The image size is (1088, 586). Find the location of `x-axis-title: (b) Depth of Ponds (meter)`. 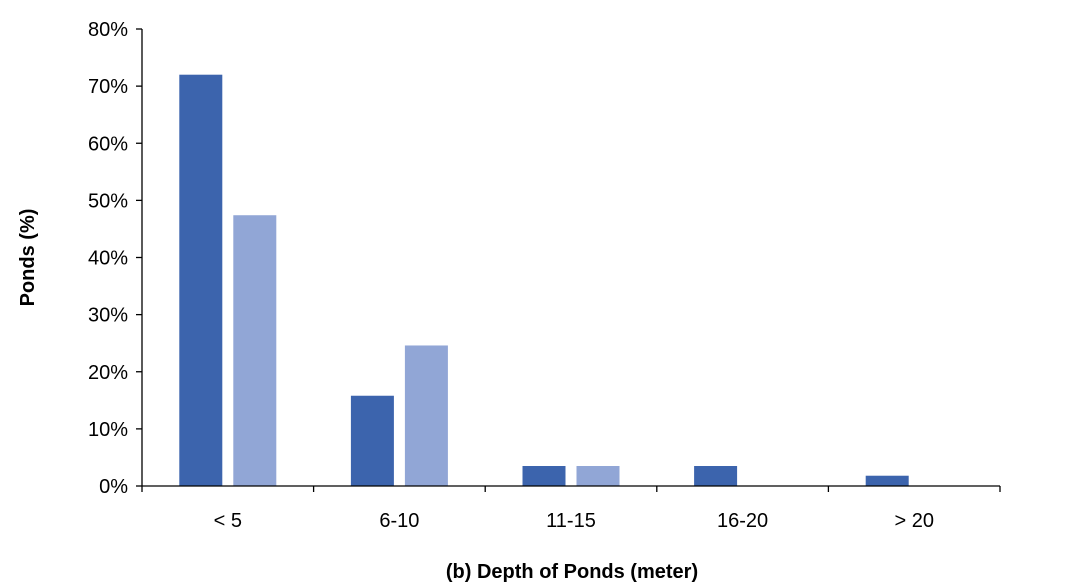

x-axis-title: (b) Depth of Ponds (meter) is located at coordinates (572, 572).